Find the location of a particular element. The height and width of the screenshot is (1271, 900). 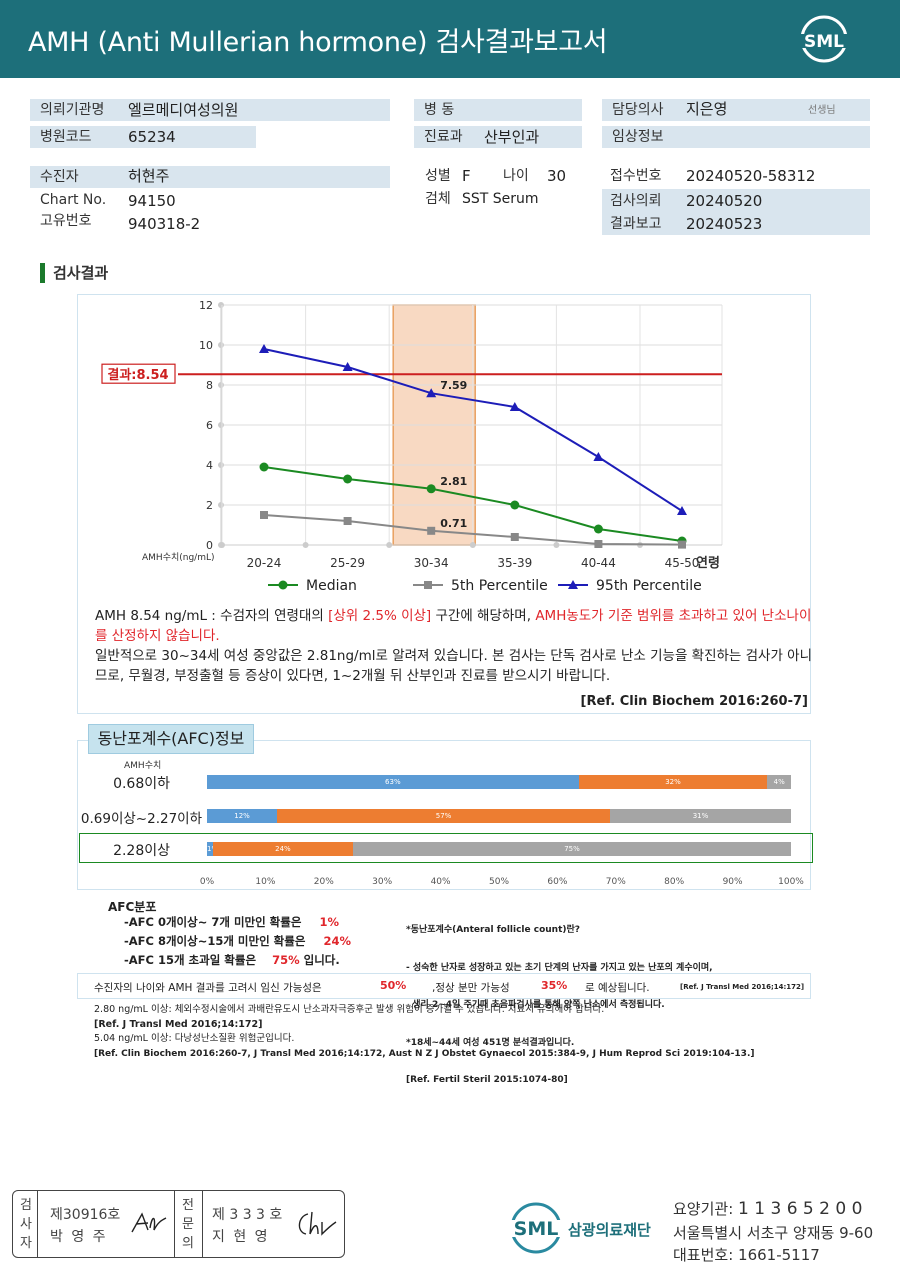

afc-bar-segment: 57% is located at coordinates (443, 816).